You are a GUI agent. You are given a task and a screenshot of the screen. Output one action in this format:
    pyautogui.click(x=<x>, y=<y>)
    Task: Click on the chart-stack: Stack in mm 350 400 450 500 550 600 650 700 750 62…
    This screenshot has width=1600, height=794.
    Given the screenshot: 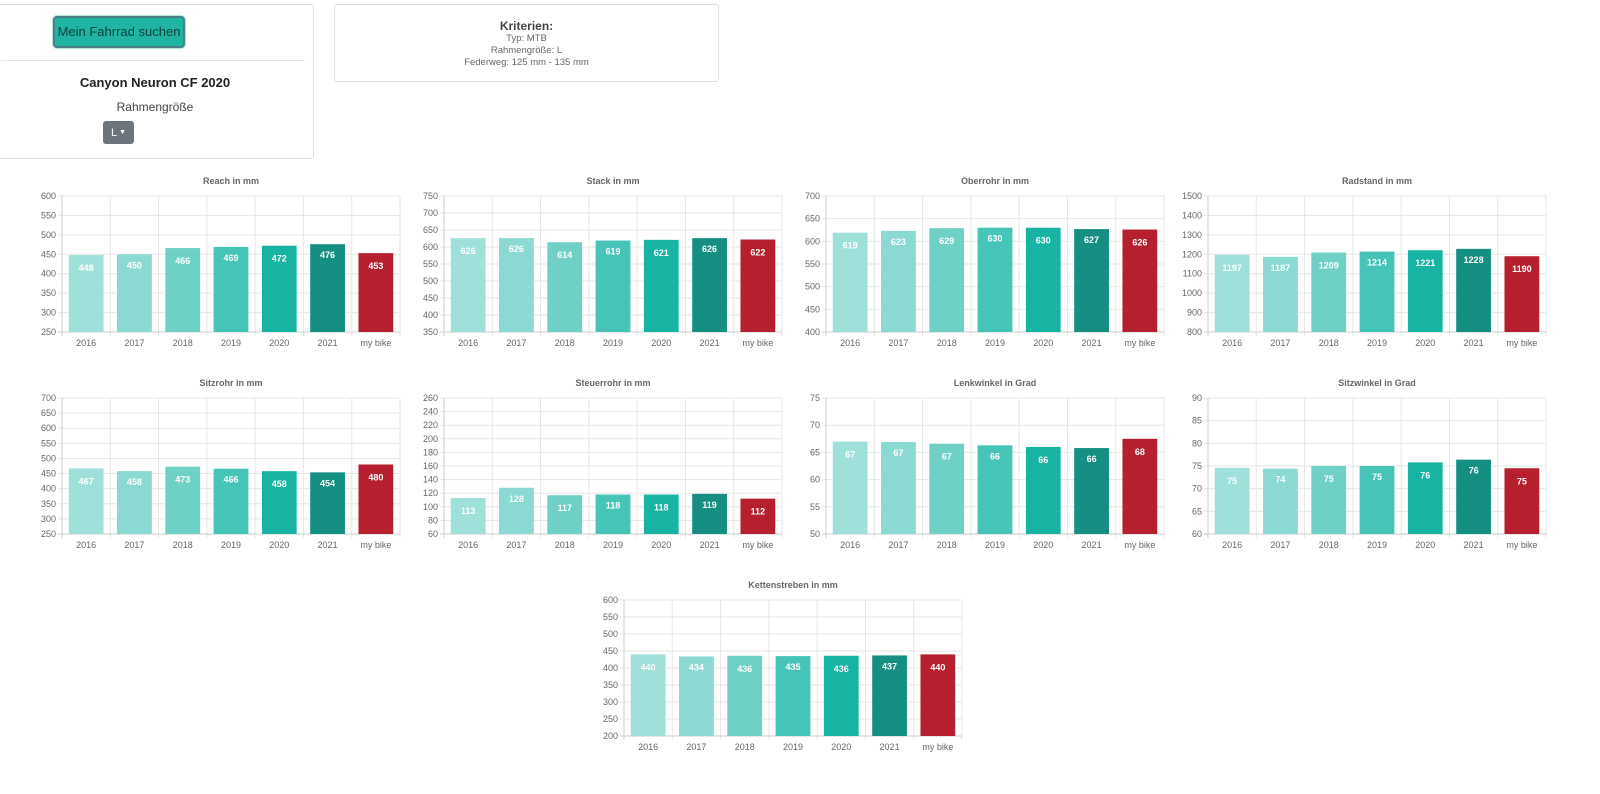 What is the action you would take?
    pyautogui.click(x=597, y=264)
    